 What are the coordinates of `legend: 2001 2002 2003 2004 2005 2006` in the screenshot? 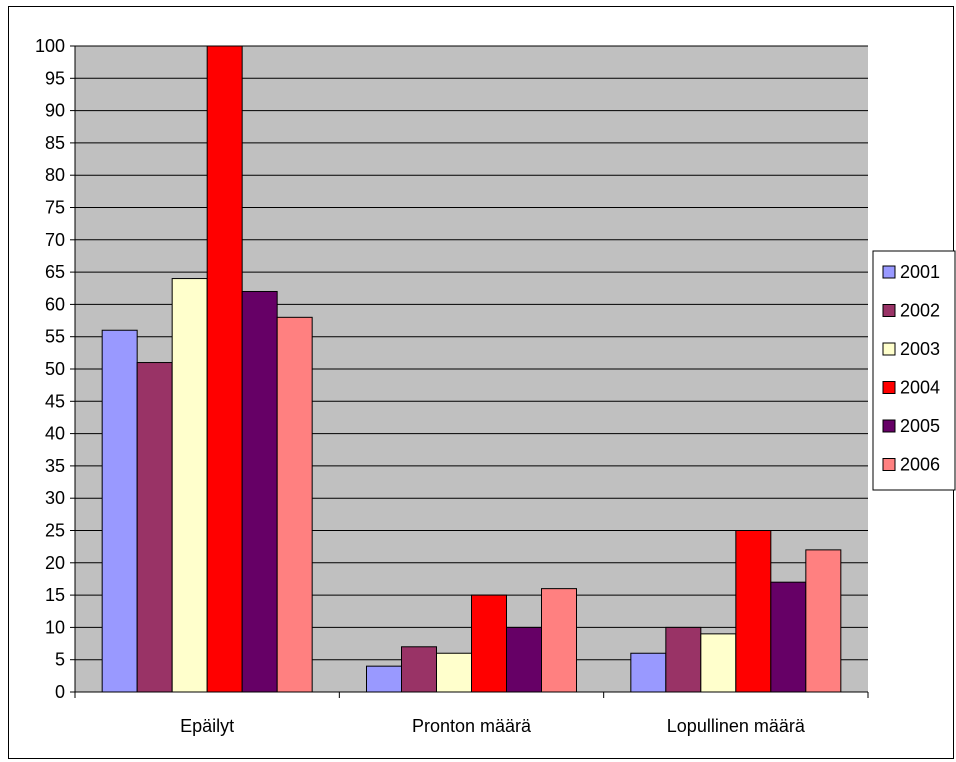 It's located at (914, 370).